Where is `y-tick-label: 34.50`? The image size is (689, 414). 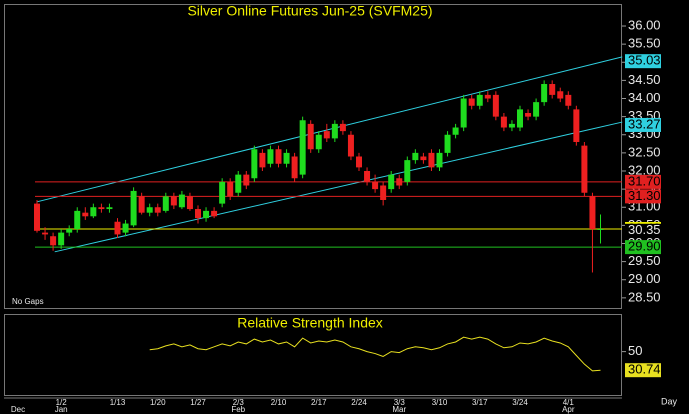
y-tick-label: 34.50 is located at coordinates (644, 79).